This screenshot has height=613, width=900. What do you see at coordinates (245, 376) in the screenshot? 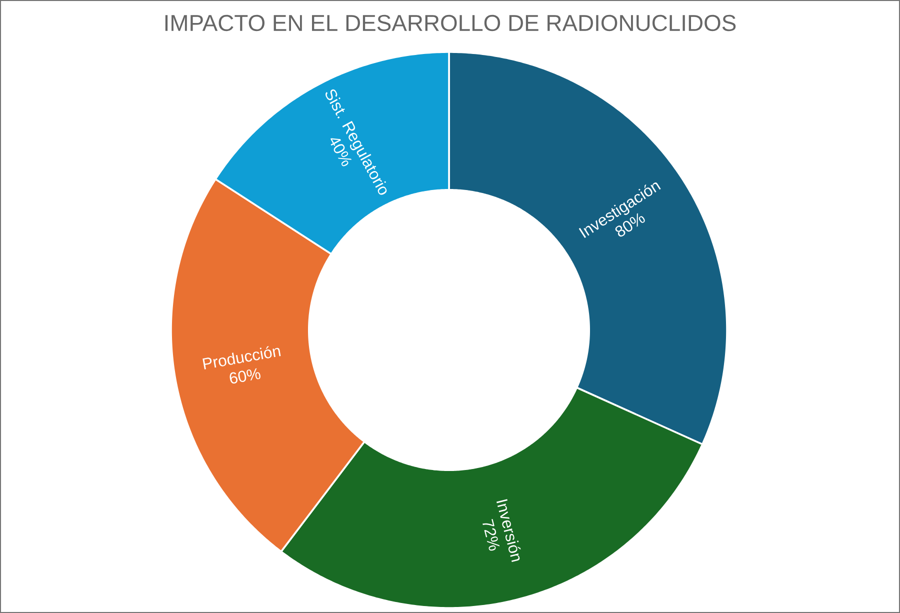
I see `data-label: 60%` at bounding box center [245, 376].